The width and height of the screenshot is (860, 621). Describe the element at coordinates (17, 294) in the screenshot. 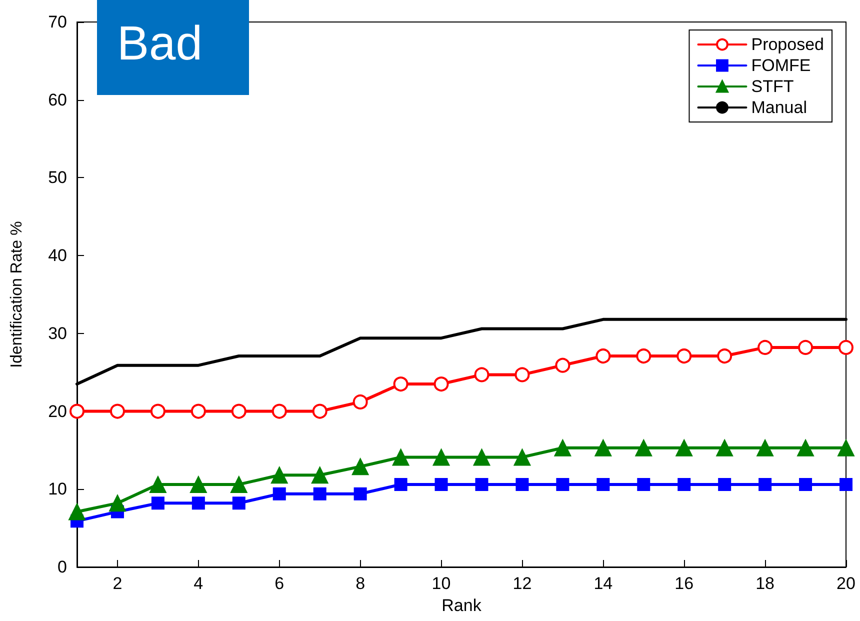

I see `y-axis-title: Identification Rate %` at that location.